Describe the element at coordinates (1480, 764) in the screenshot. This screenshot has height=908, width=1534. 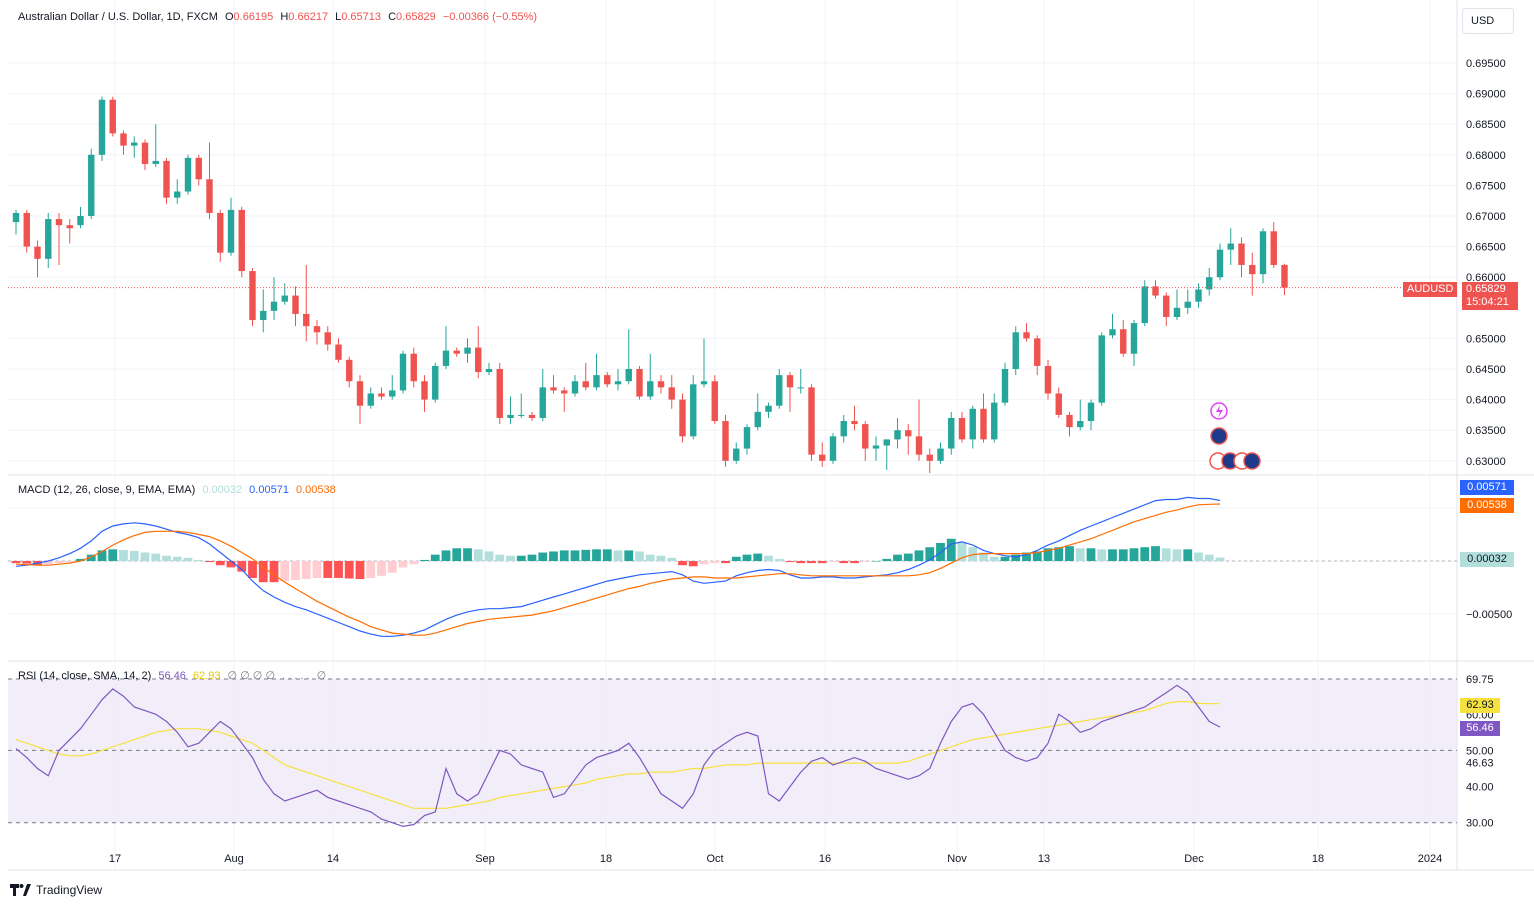
I see `rsi-tick-label: 46.63` at that location.